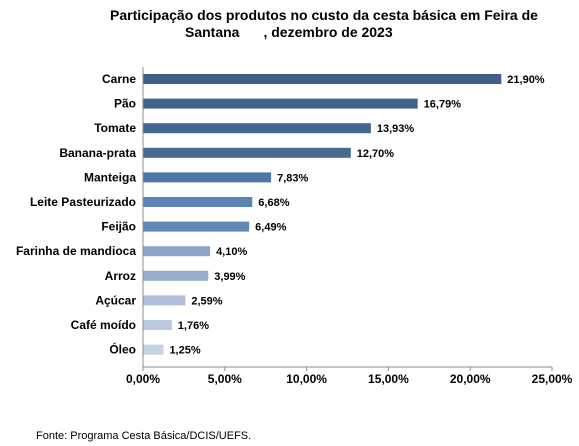 The image size is (579, 446). I want to click on bar-cafe-moido, so click(157, 325).